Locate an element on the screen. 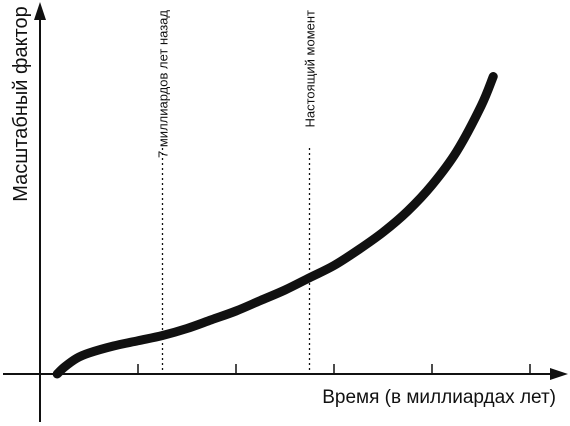 This screenshot has height=426, width=570. y-axis-arrow is located at coordinates (40, 11).